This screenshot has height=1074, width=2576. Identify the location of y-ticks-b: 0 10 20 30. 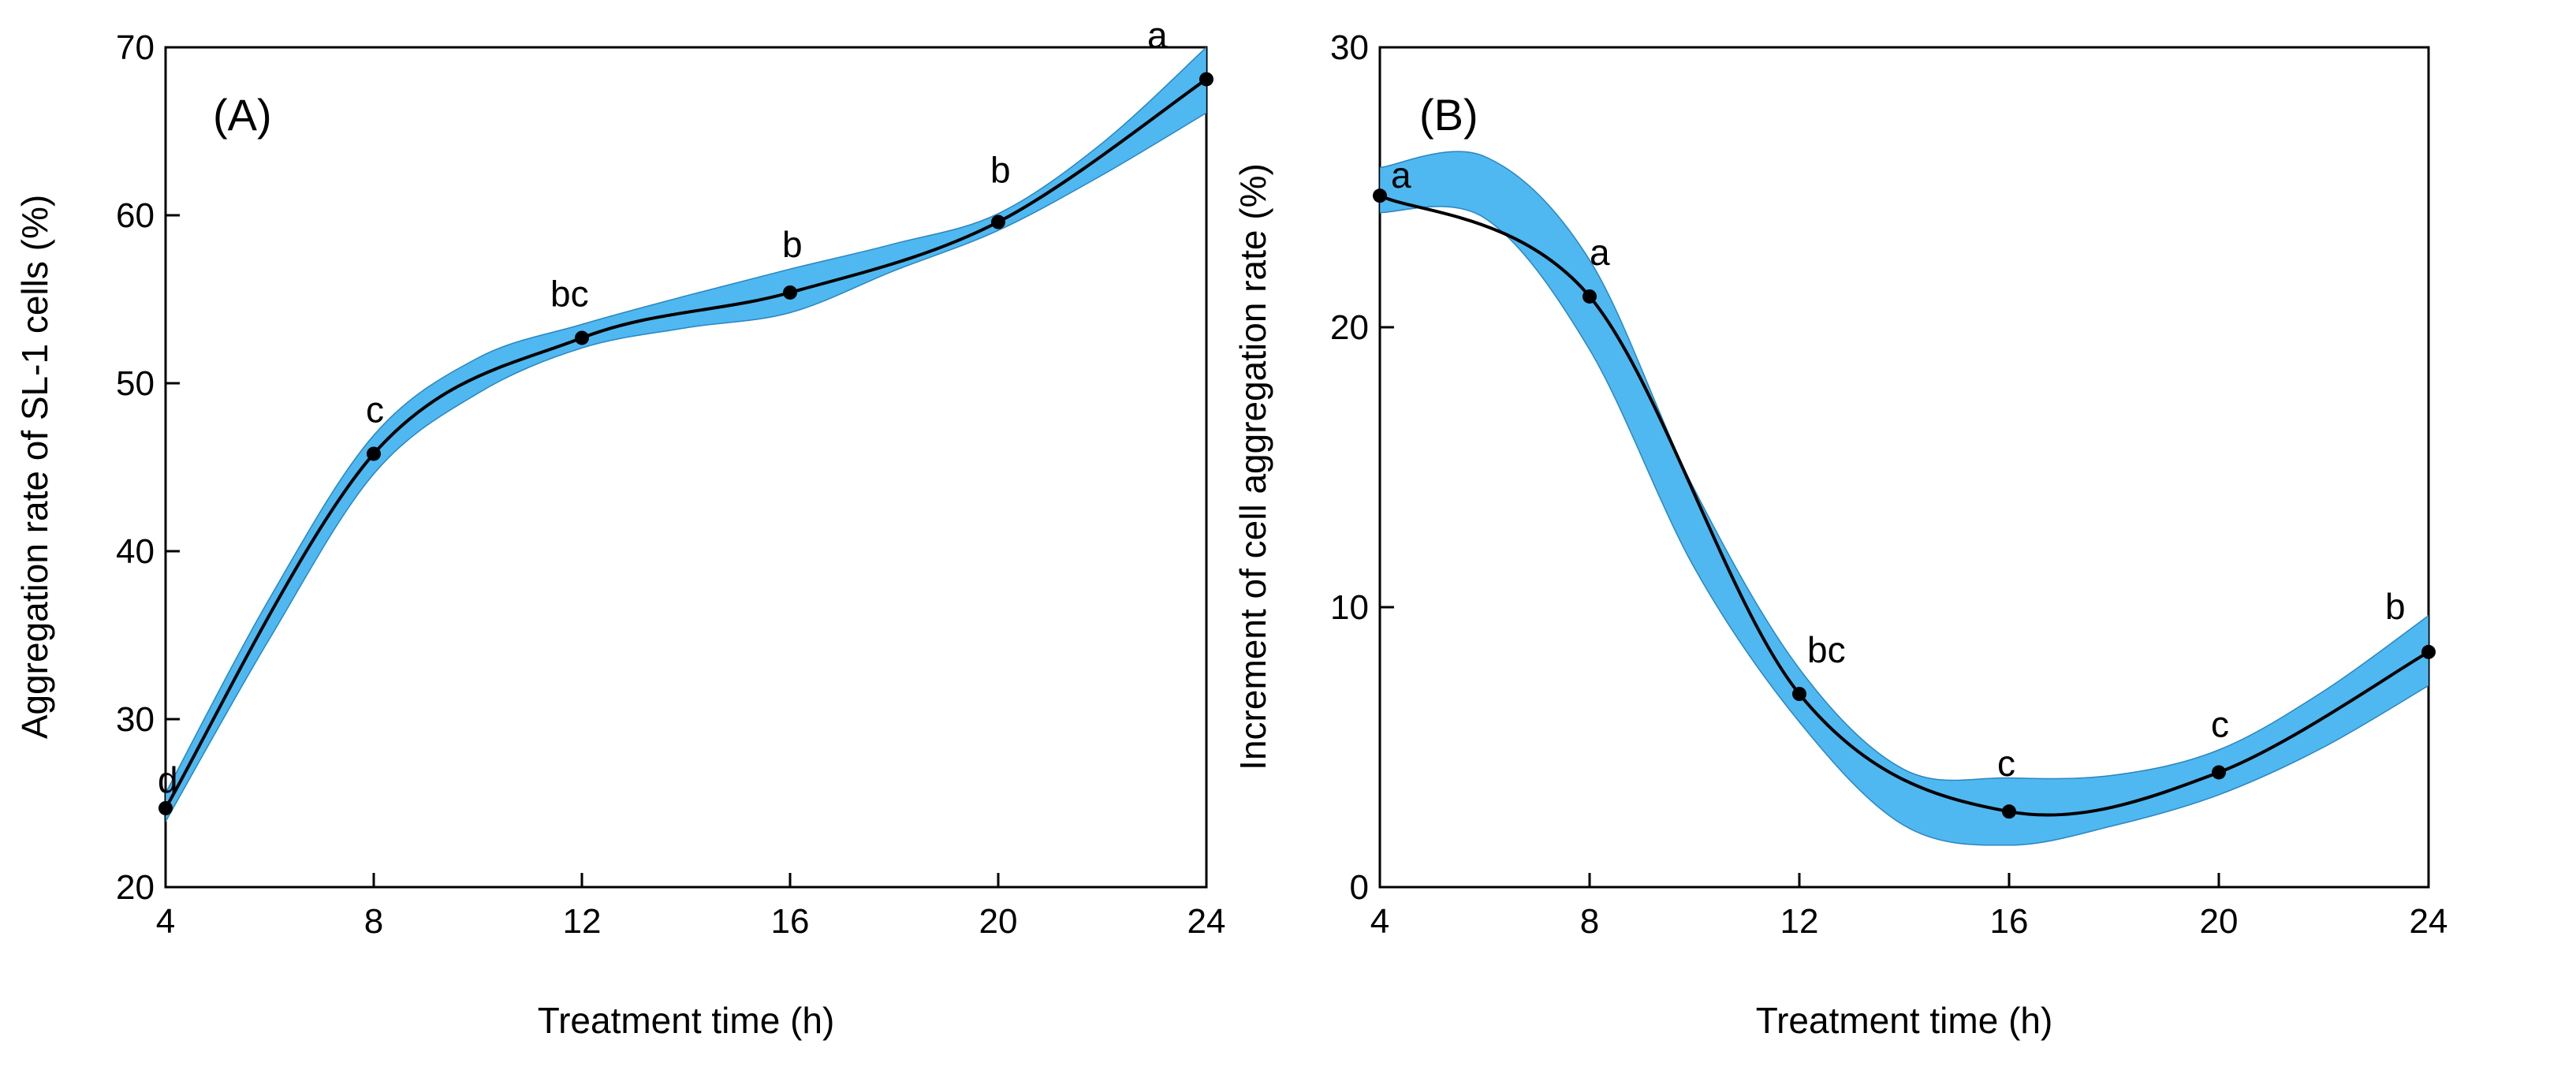
(1362, 467).